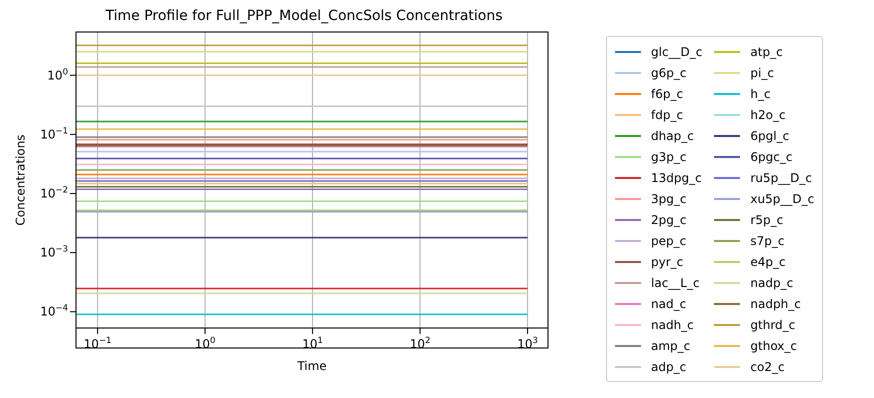 The image size is (874, 398). What do you see at coordinates (676, 177) in the screenshot?
I see `legend-label: 13dpg_c` at bounding box center [676, 177].